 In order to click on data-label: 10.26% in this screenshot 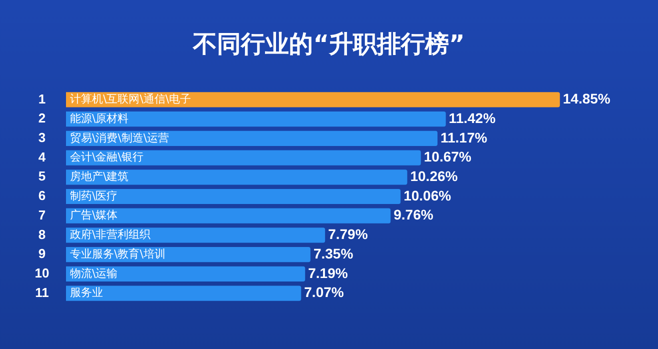, I will do `click(434, 176)`.